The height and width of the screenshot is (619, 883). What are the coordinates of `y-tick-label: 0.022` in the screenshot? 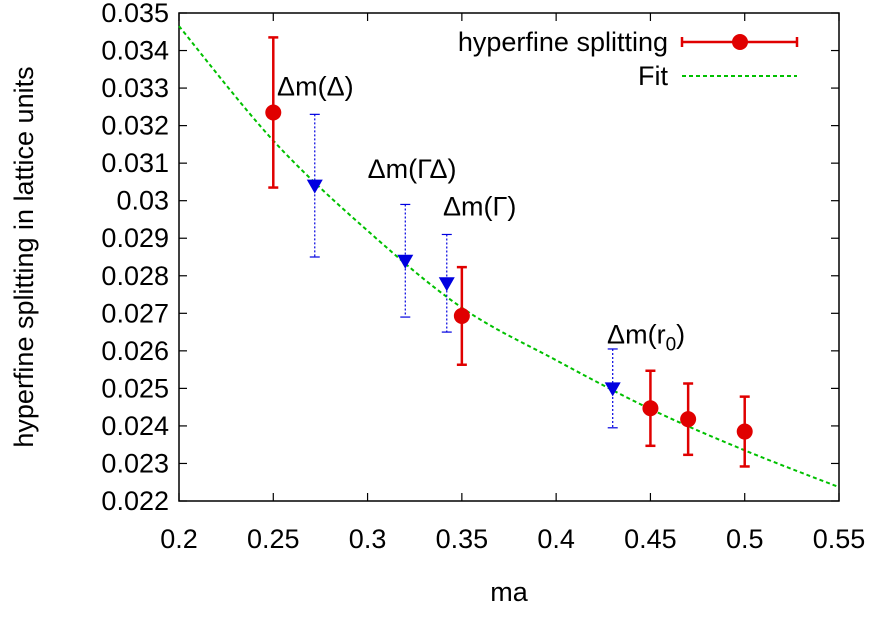 It's located at (135, 501).